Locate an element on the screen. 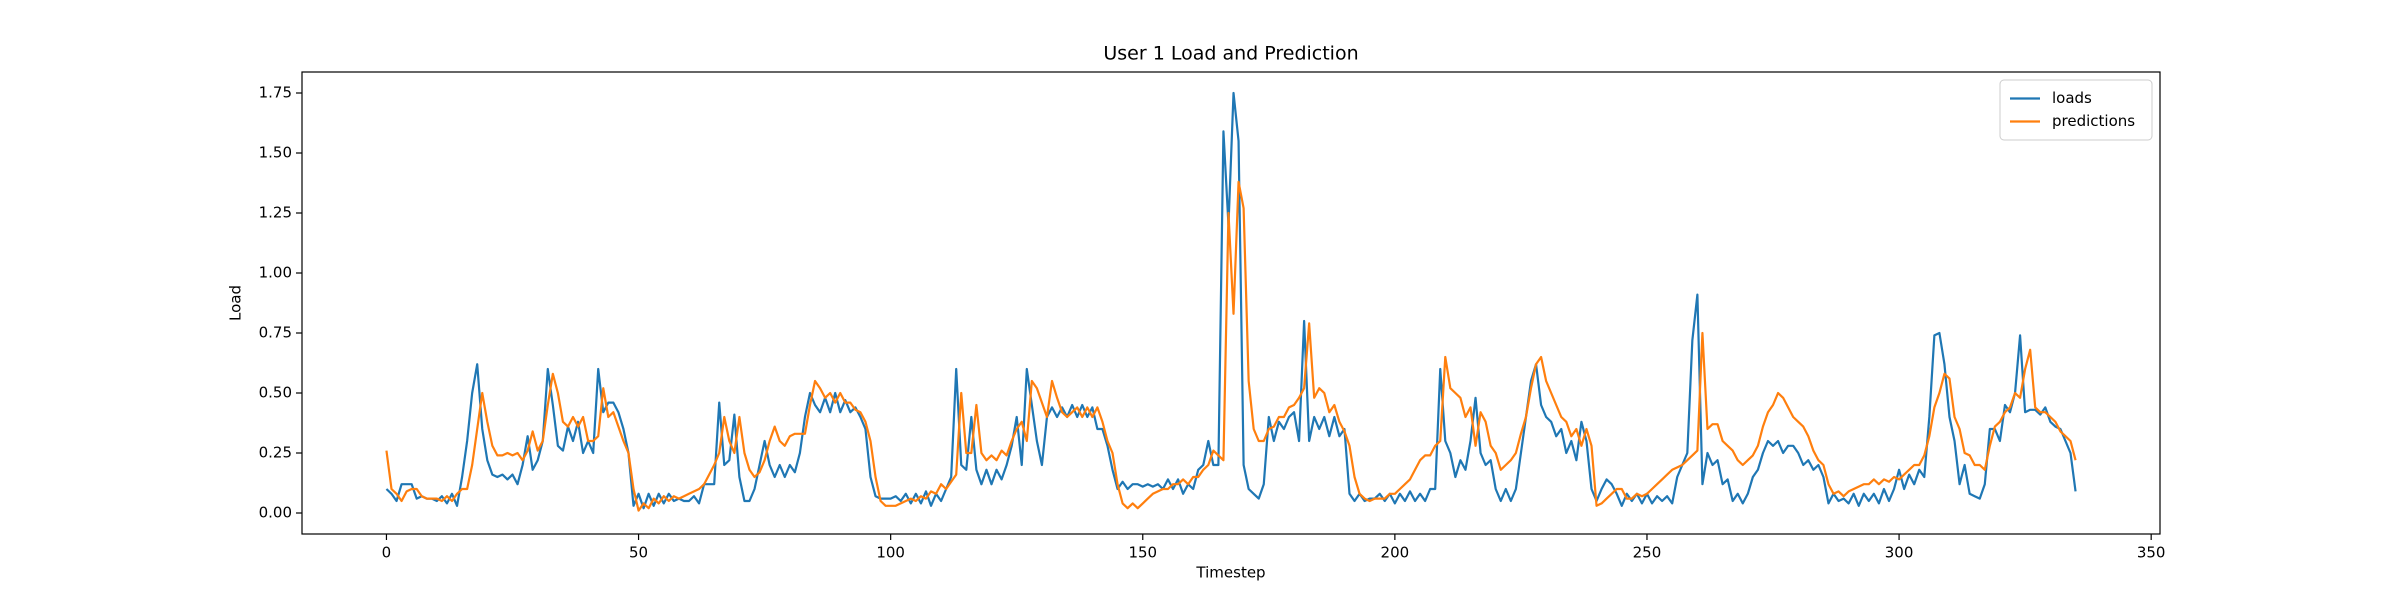 This screenshot has height=600, width=2400. y-axis-label: Load is located at coordinates (236, 303).